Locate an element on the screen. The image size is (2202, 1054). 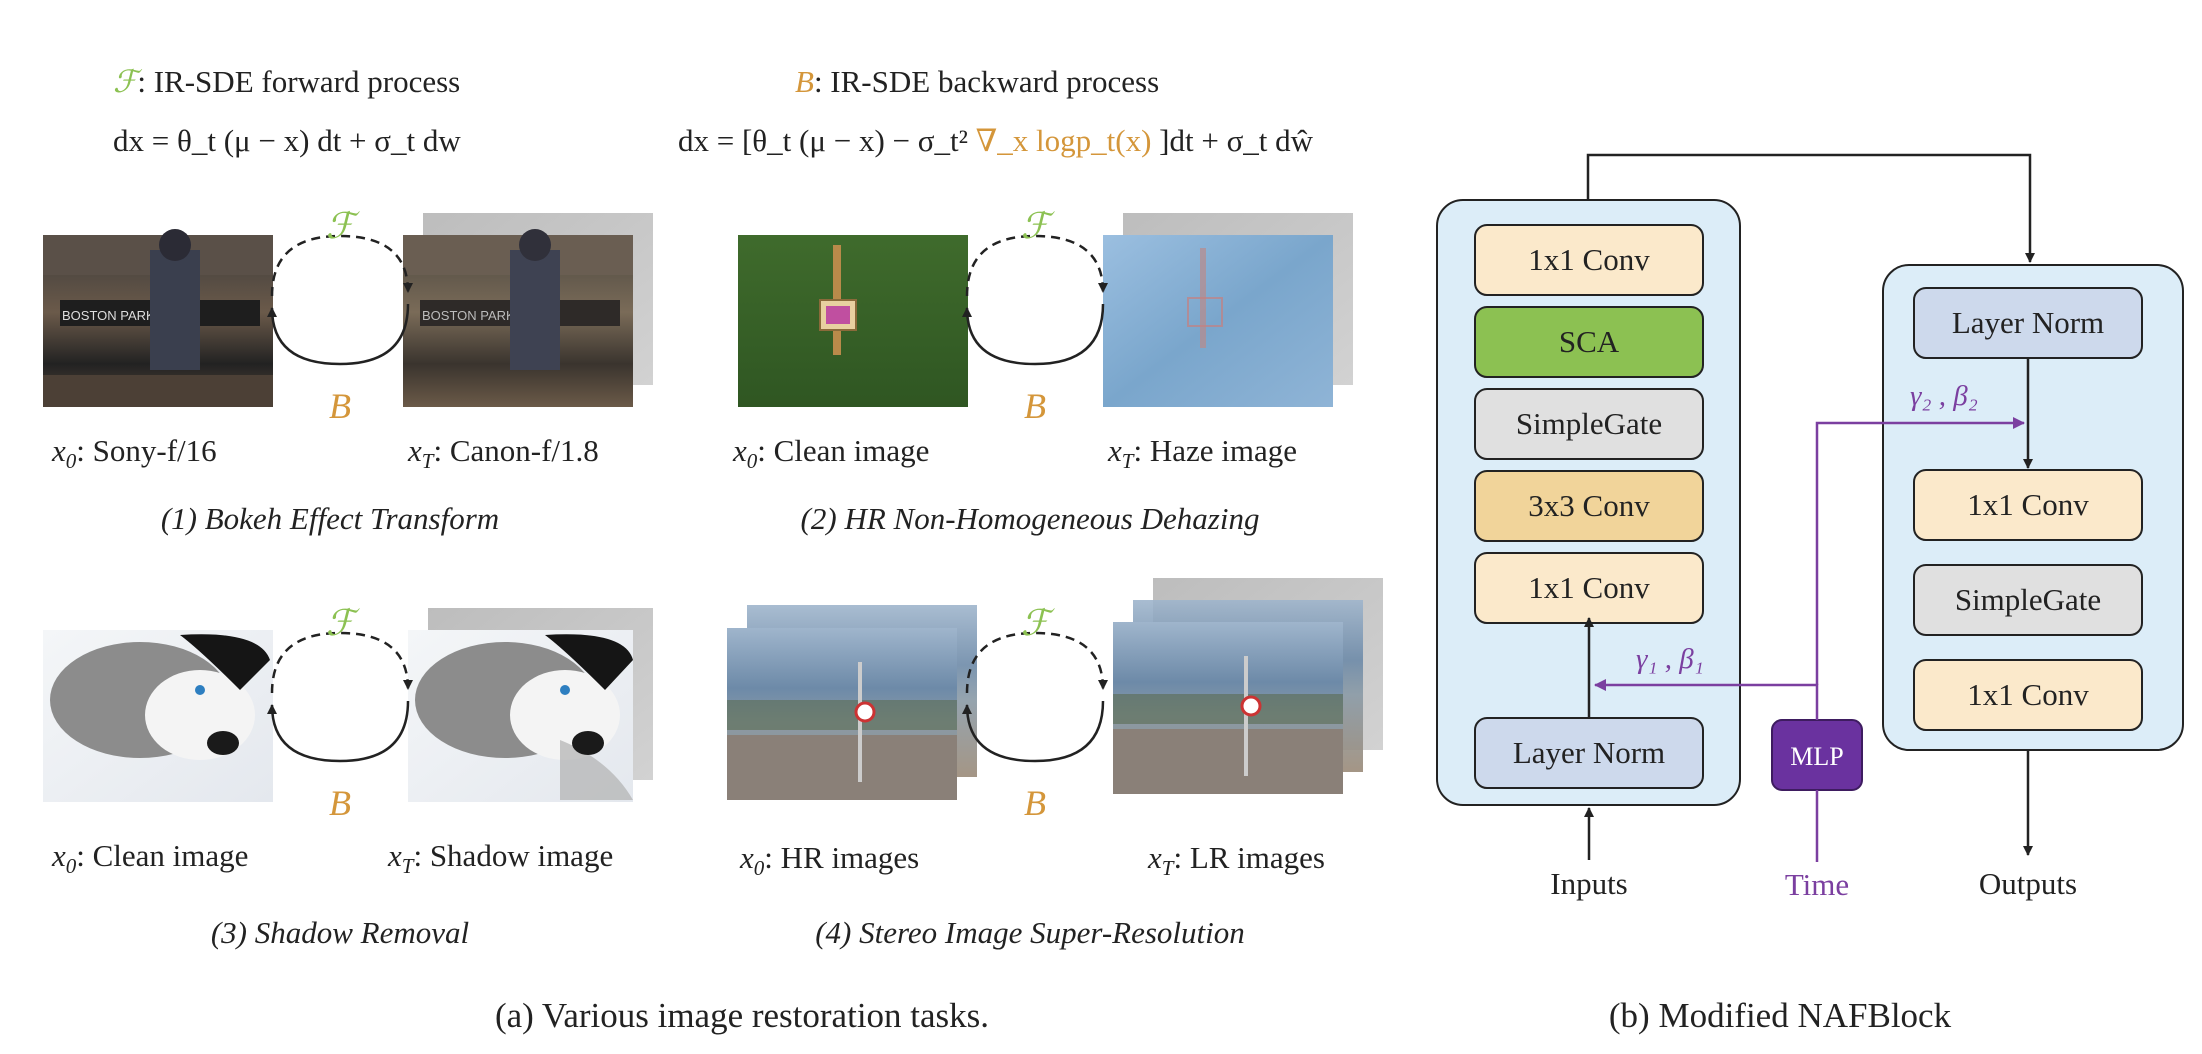
cycle-task-2: ℱB is located at coordinates (1035, 316).